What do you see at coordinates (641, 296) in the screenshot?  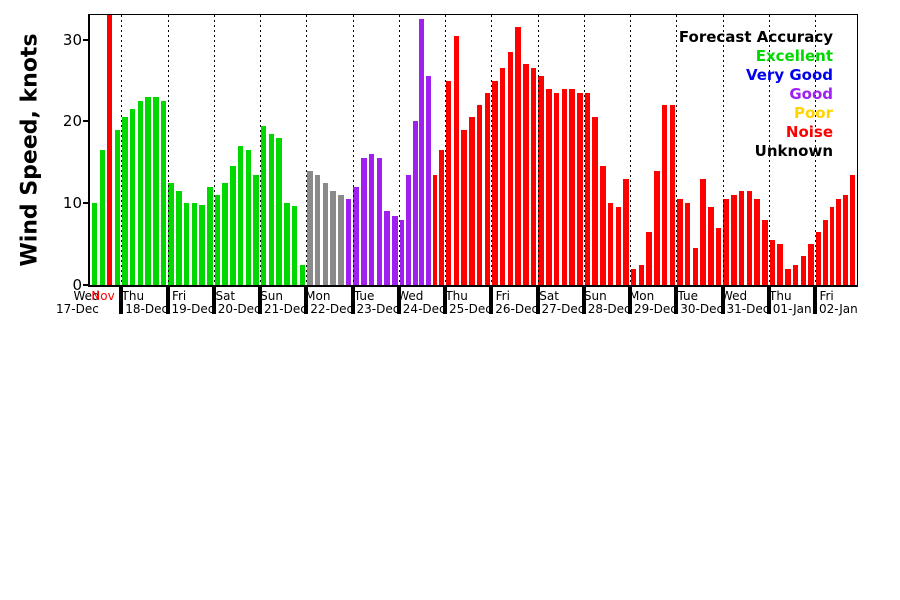 I see `dow-label: Mon` at bounding box center [641, 296].